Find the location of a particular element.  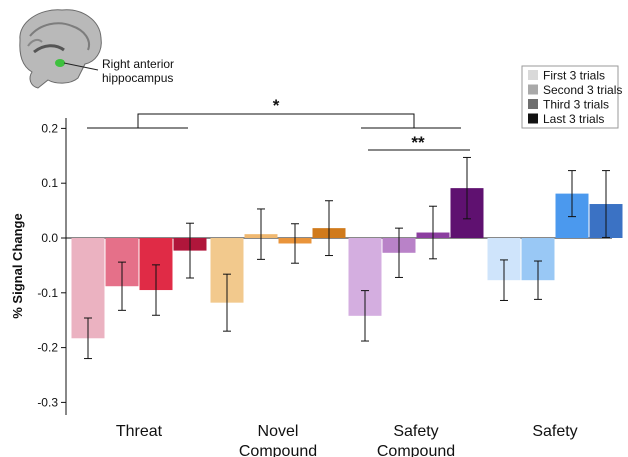

brain-label-line1: Right anterior is located at coordinates (138, 64).